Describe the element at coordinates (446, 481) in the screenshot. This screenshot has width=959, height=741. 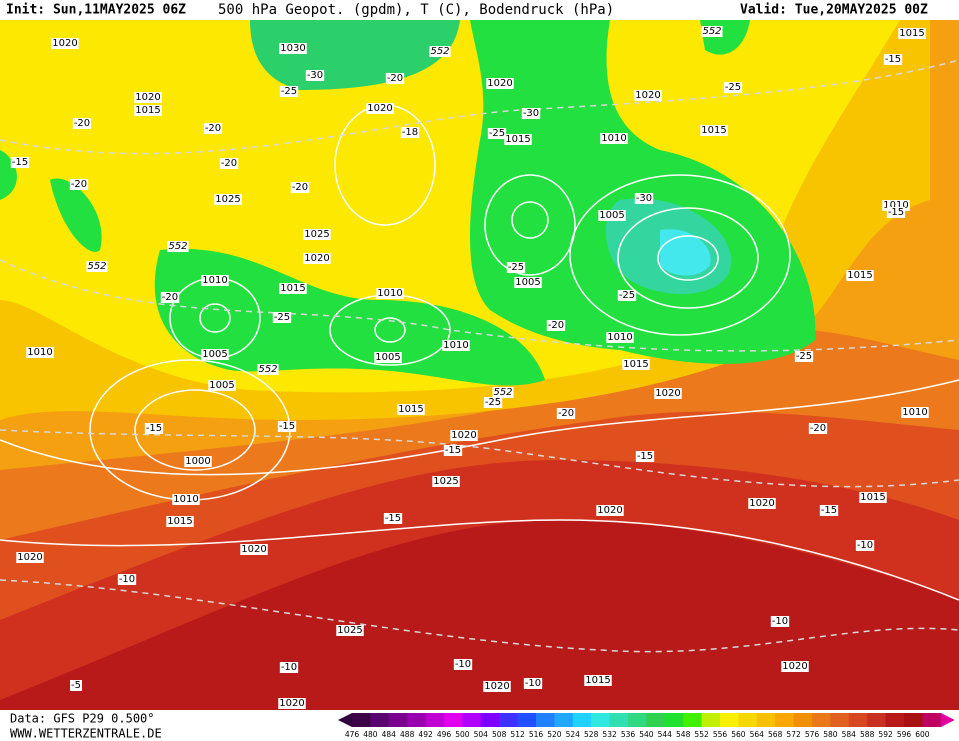
I see `contour-label: 1025` at that location.